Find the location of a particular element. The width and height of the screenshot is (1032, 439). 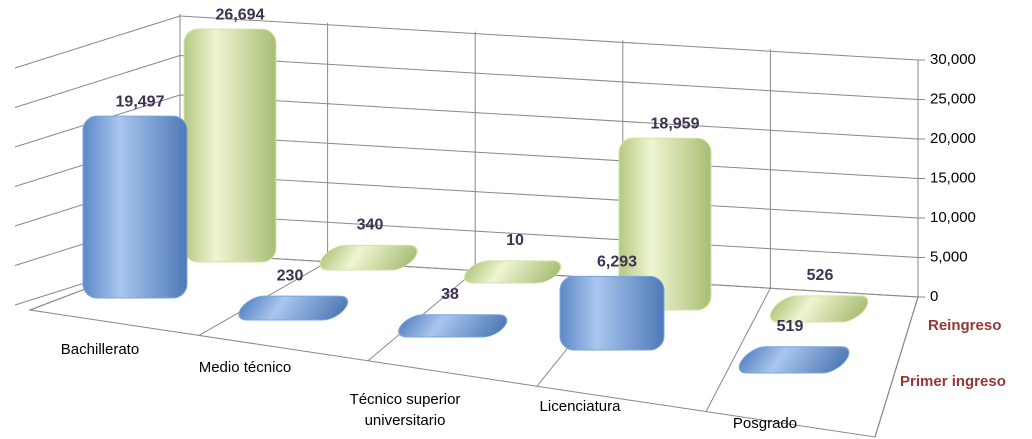

y-tick-label: 30,000 is located at coordinates (953, 59).